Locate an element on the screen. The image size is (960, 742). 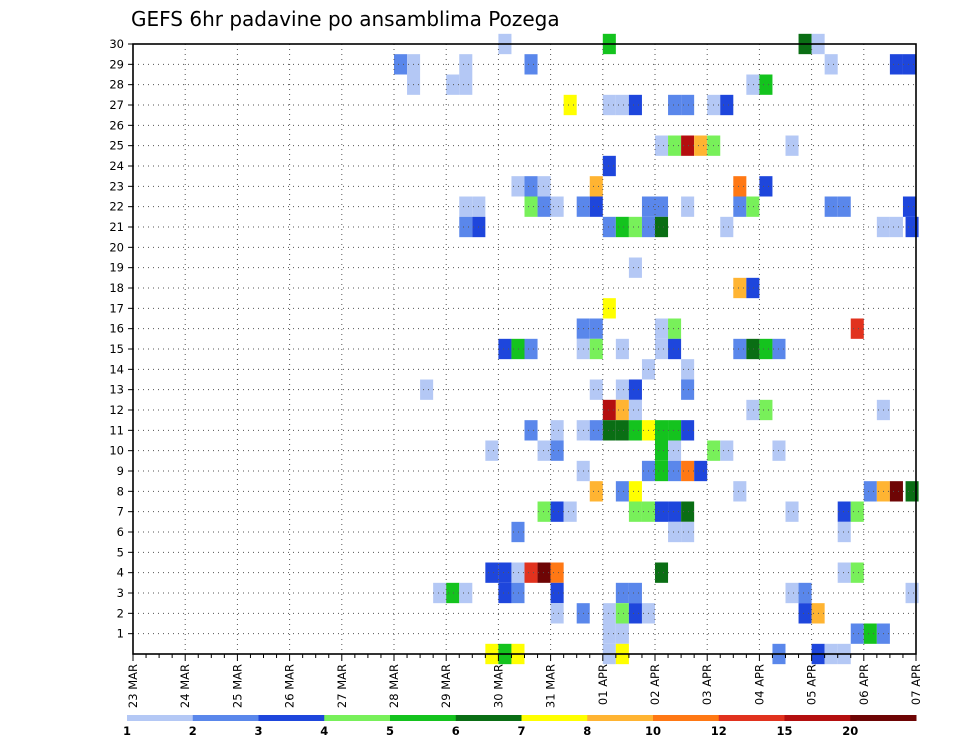
colorbar-label: 4 is located at coordinates (324, 731).